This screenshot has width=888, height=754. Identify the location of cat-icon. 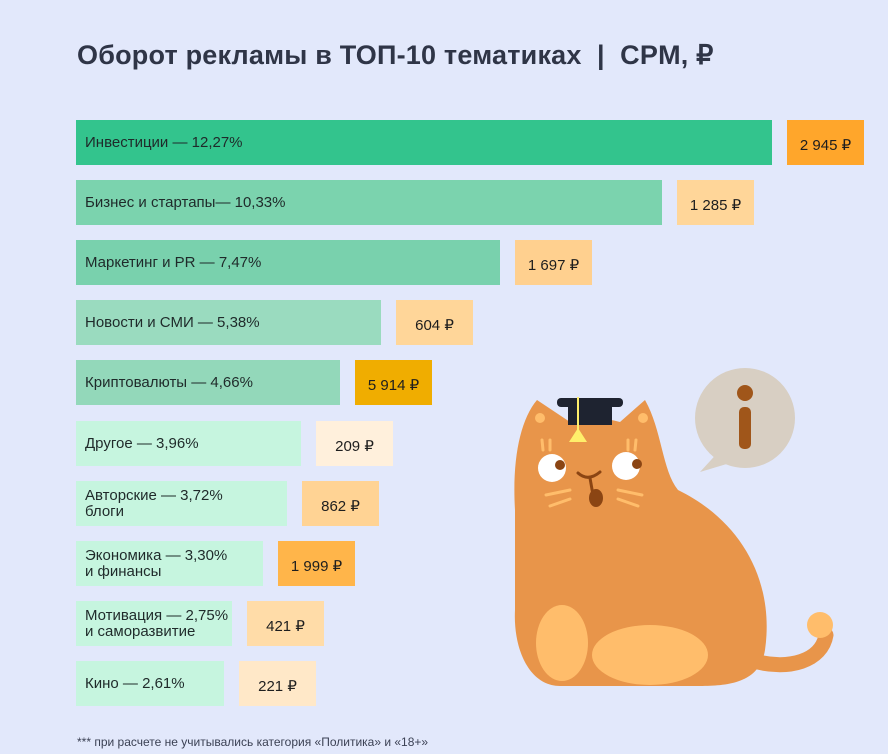
(674, 543).